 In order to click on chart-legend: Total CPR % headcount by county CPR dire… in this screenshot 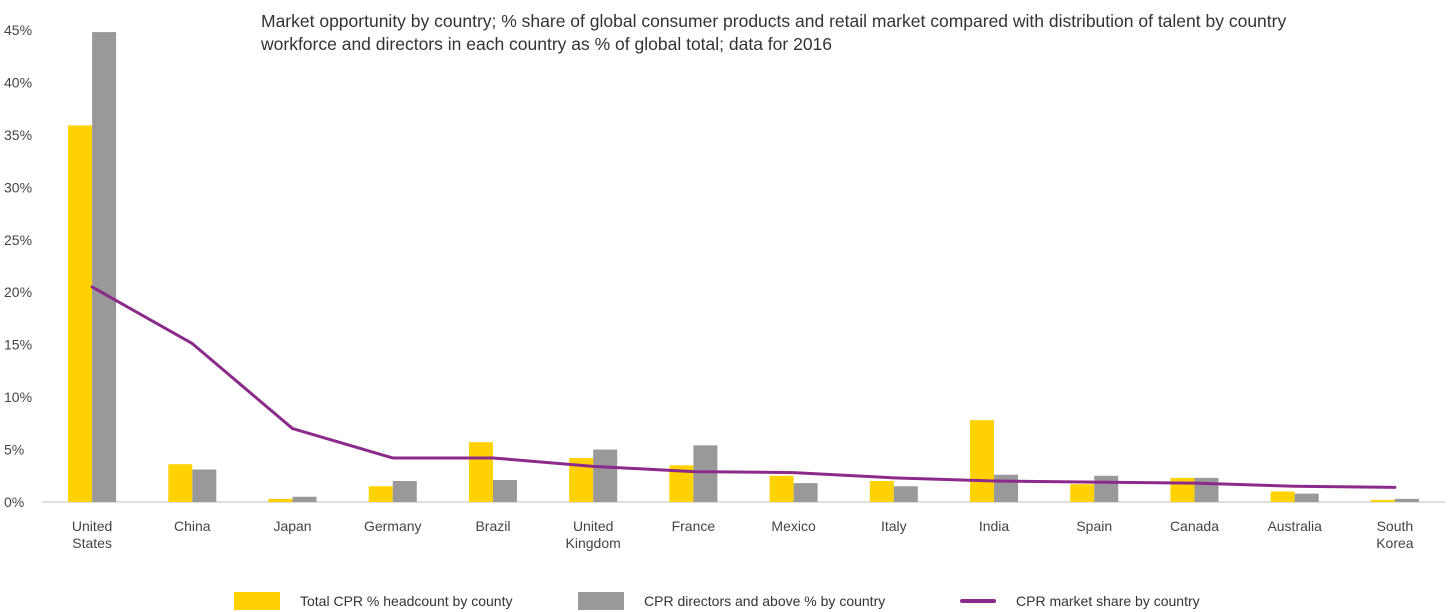, I will do `click(726, 601)`.